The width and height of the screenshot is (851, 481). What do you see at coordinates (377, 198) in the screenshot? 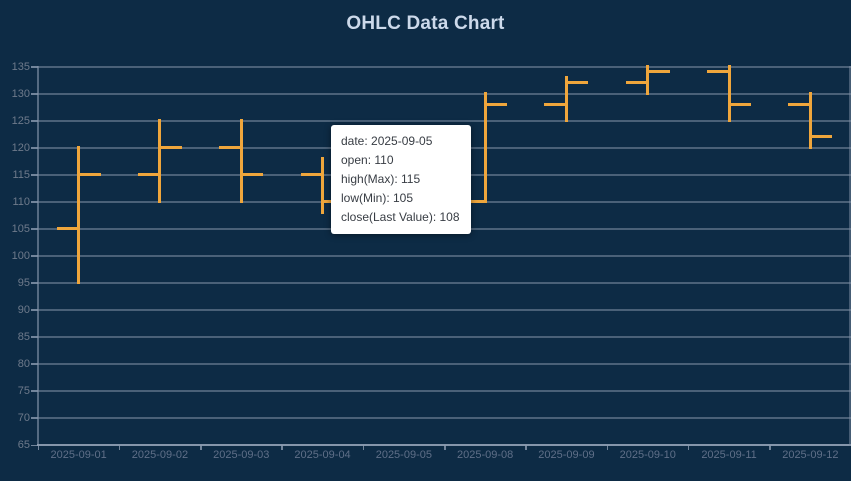
I see `tooltip-line-low: low(Min): 105` at bounding box center [377, 198].